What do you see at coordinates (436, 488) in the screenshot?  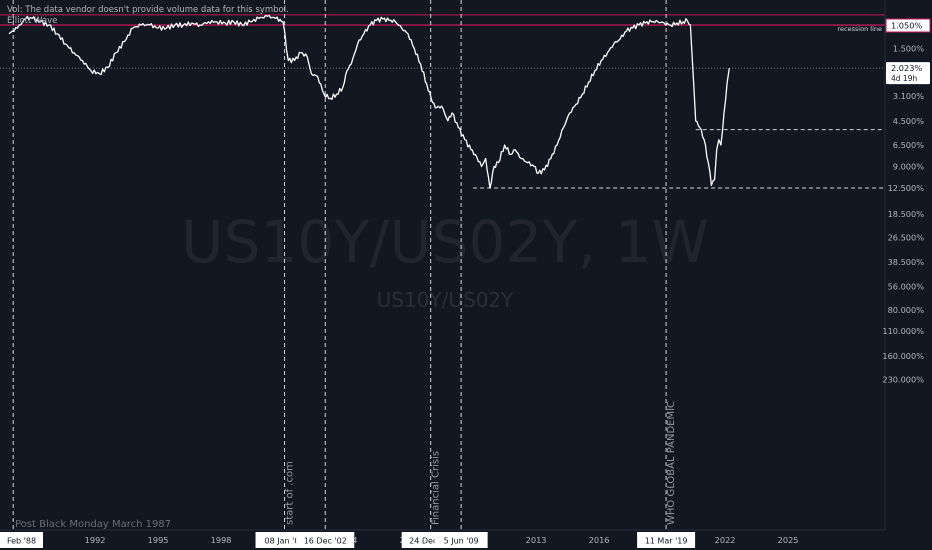 I see `event-annotation: Financial Crisis` at bounding box center [436, 488].